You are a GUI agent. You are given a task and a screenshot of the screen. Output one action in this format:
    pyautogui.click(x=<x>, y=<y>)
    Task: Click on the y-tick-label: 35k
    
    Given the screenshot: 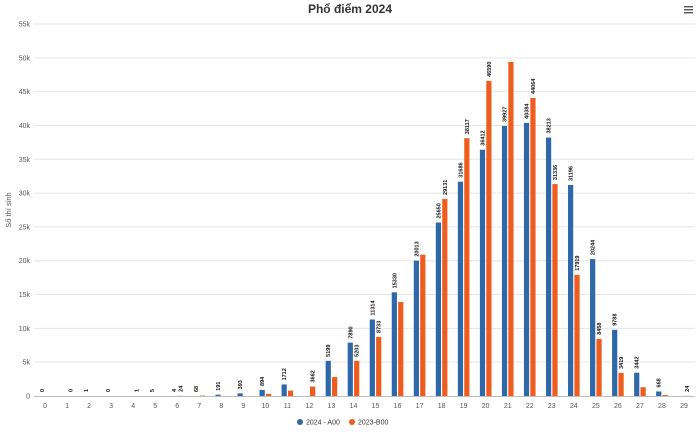 What is the action you would take?
    pyautogui.click(x=25, y=160)
    